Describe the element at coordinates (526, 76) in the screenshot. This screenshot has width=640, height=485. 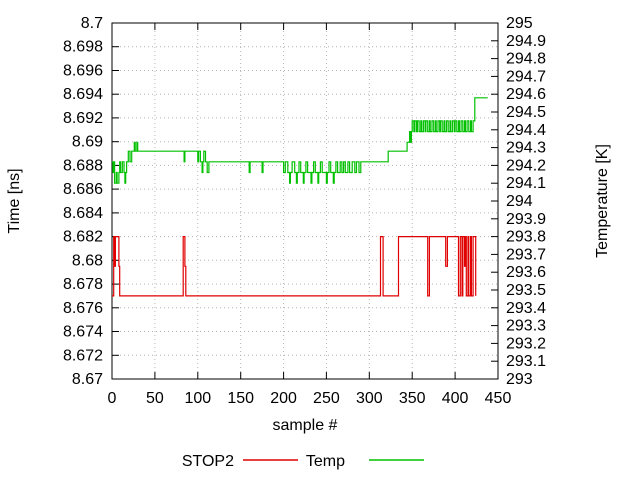
I see `y-right-tick-label: 294.7` at that location.